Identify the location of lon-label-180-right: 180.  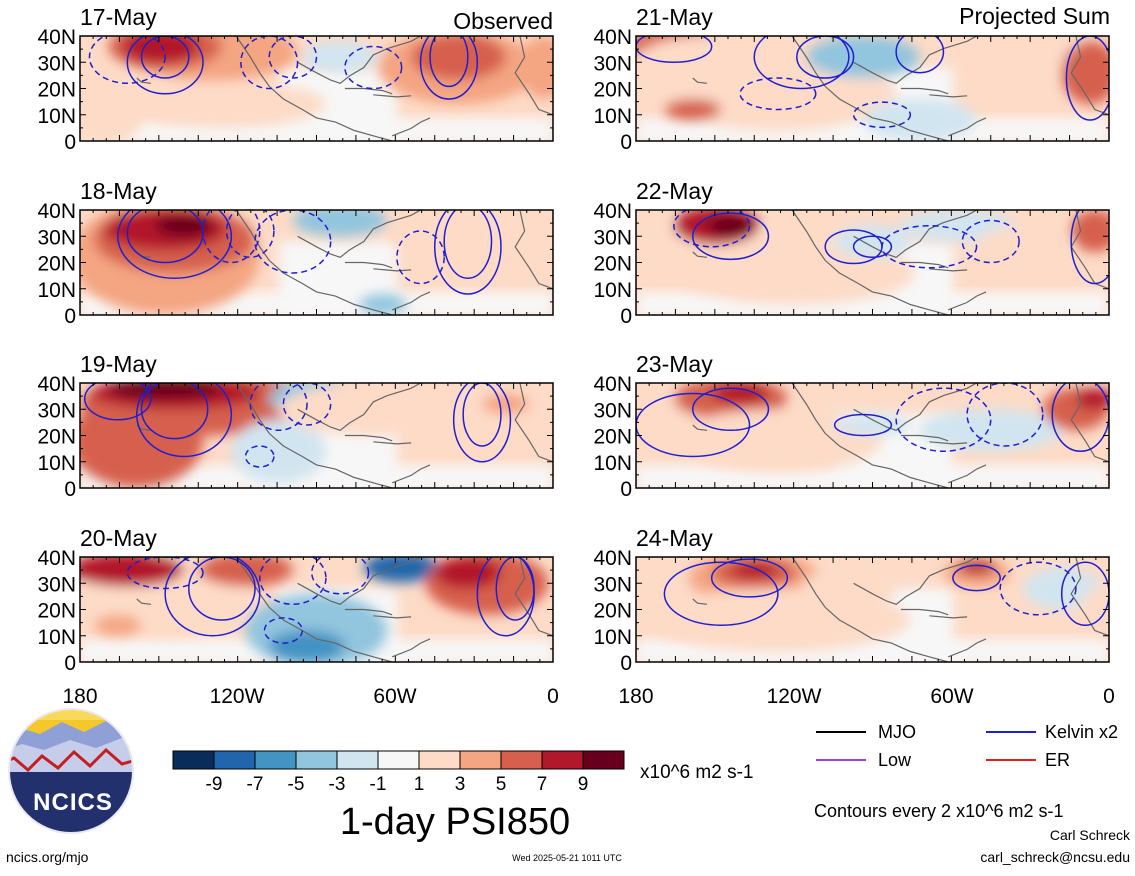
(635, 696).